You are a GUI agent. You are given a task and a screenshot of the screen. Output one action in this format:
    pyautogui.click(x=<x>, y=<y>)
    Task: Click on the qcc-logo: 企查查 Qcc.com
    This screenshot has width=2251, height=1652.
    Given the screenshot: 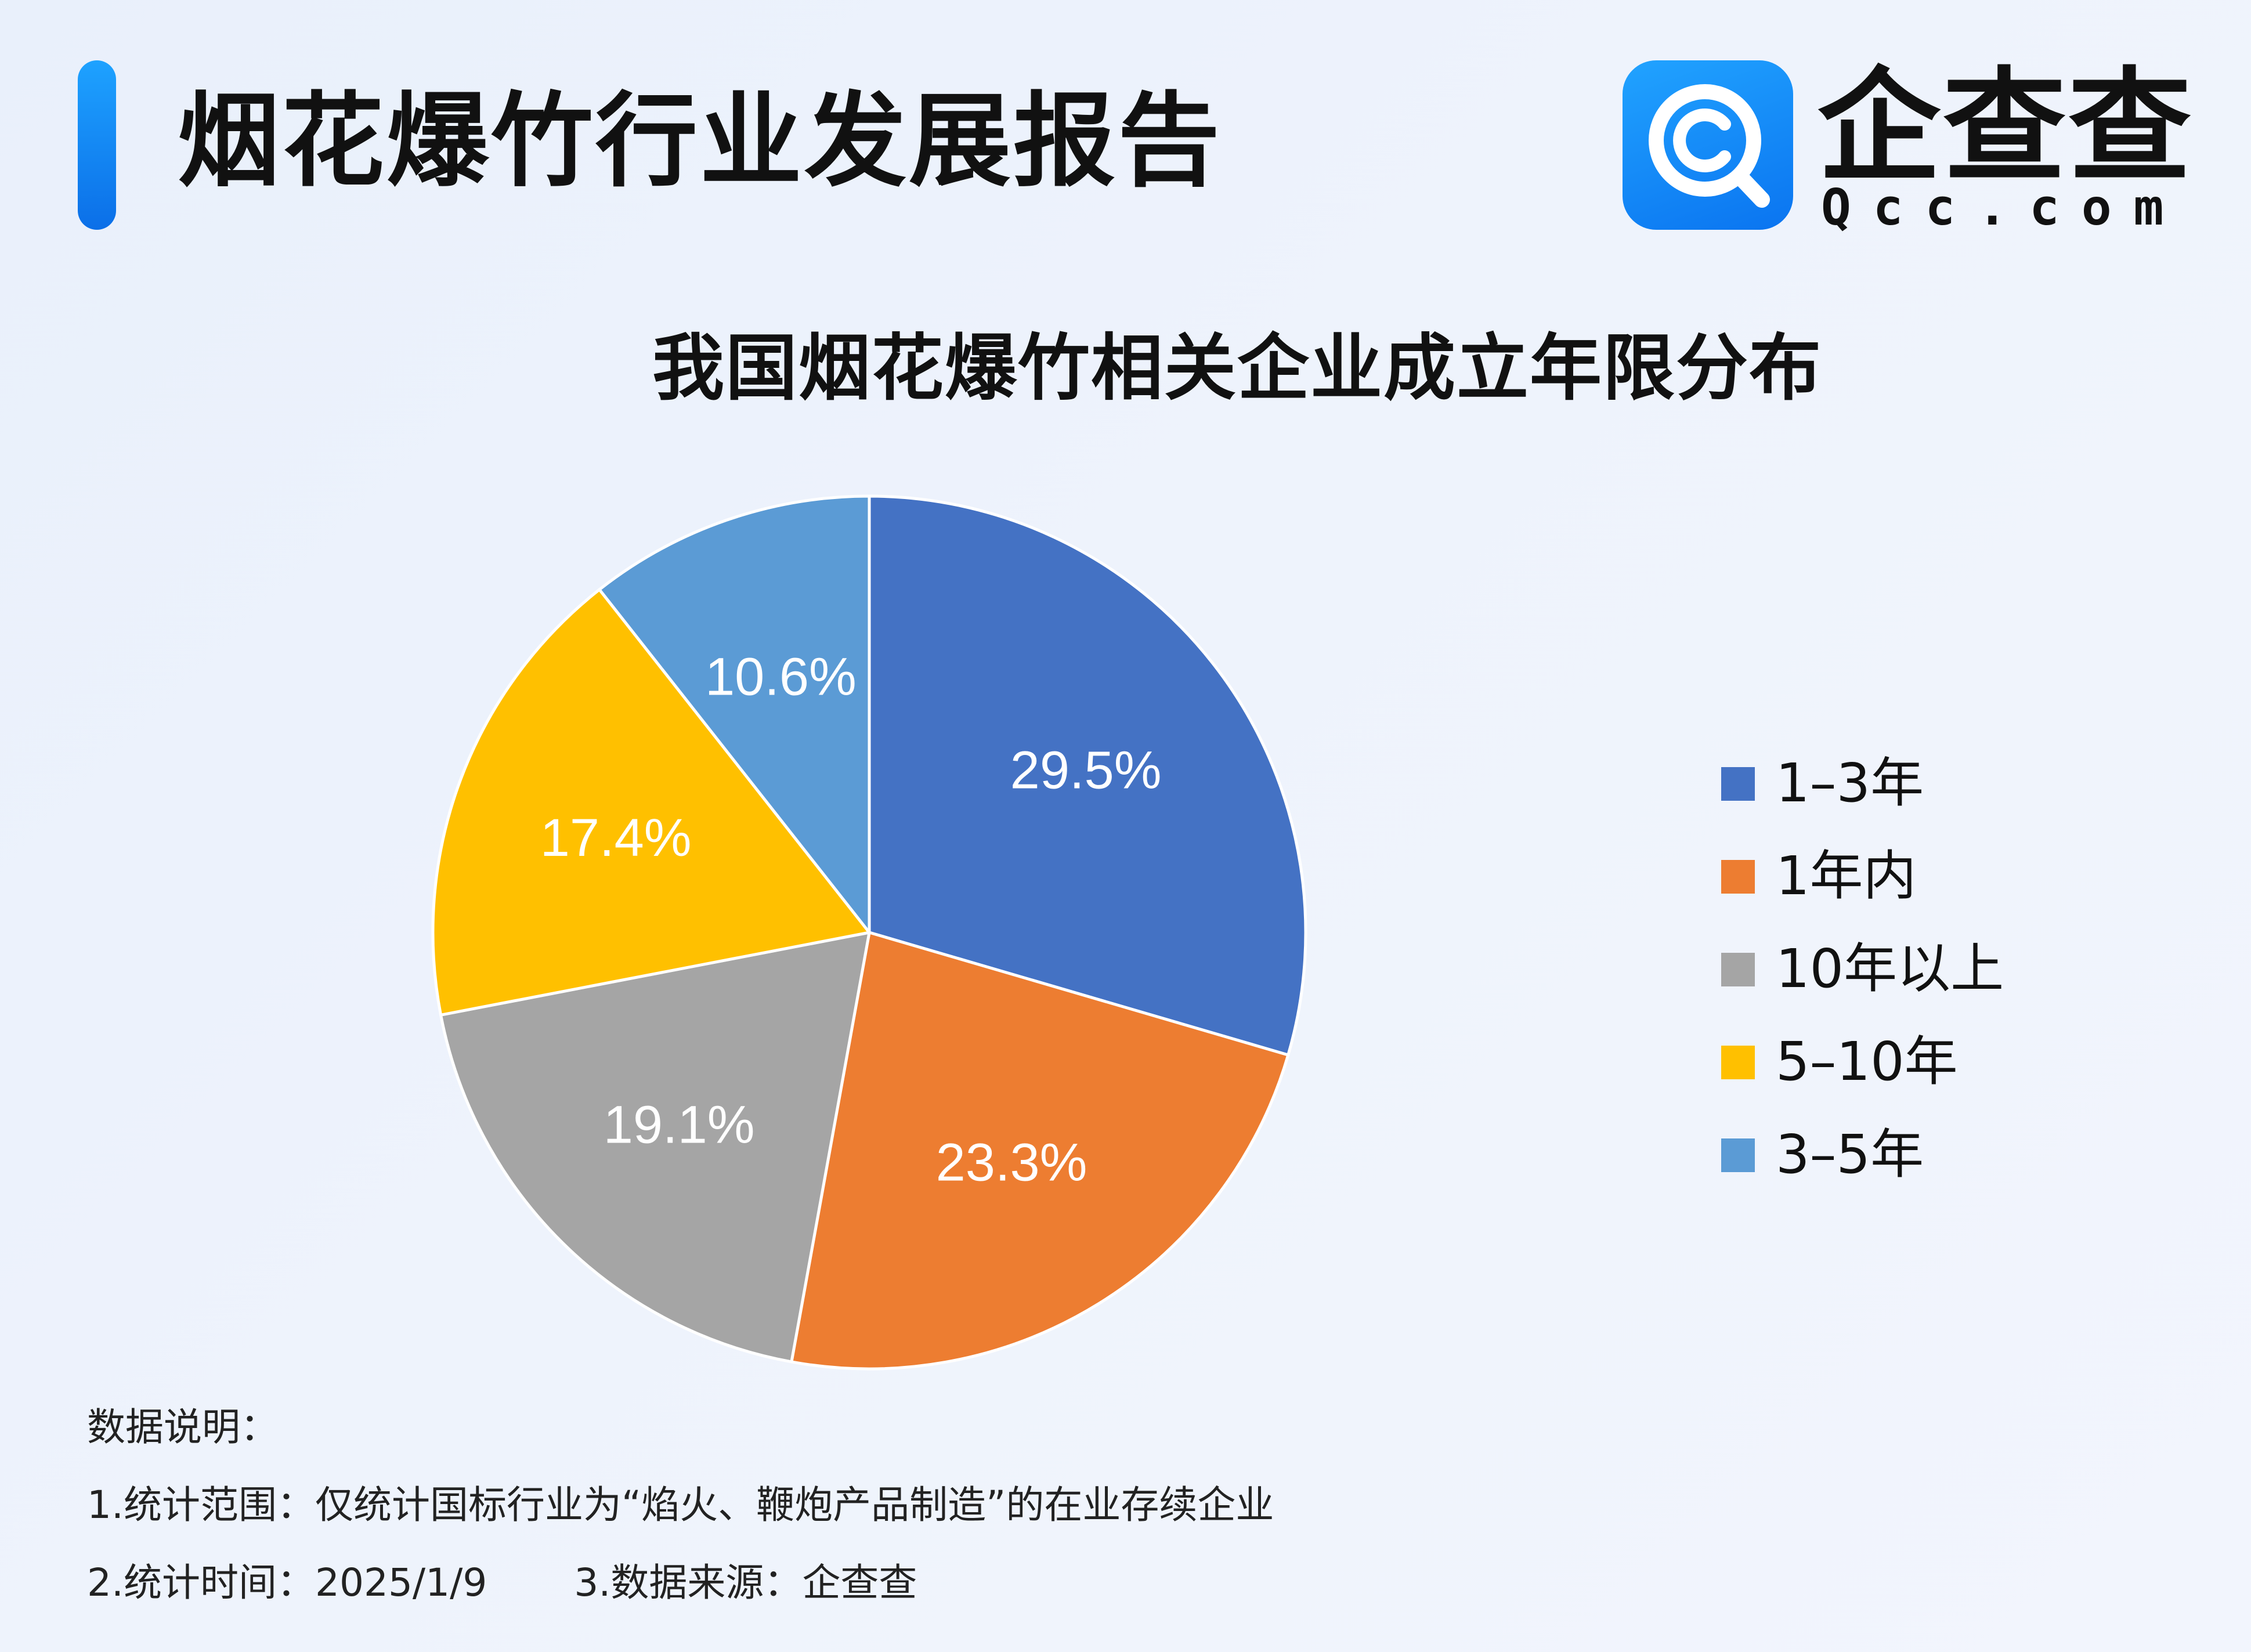 What is the action you would take?
    pyautogui.click(x=1913, y=146)
    